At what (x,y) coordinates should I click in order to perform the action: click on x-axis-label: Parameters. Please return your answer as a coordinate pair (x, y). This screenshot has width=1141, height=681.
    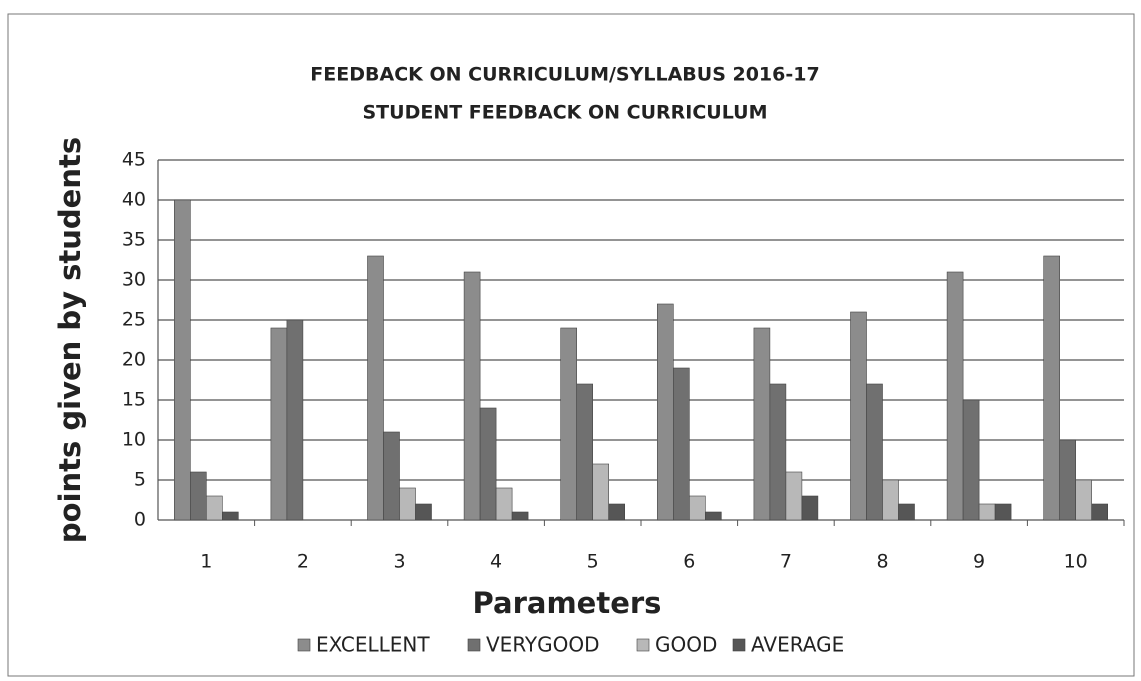
    Looking at the image, I should click on (567, 603).